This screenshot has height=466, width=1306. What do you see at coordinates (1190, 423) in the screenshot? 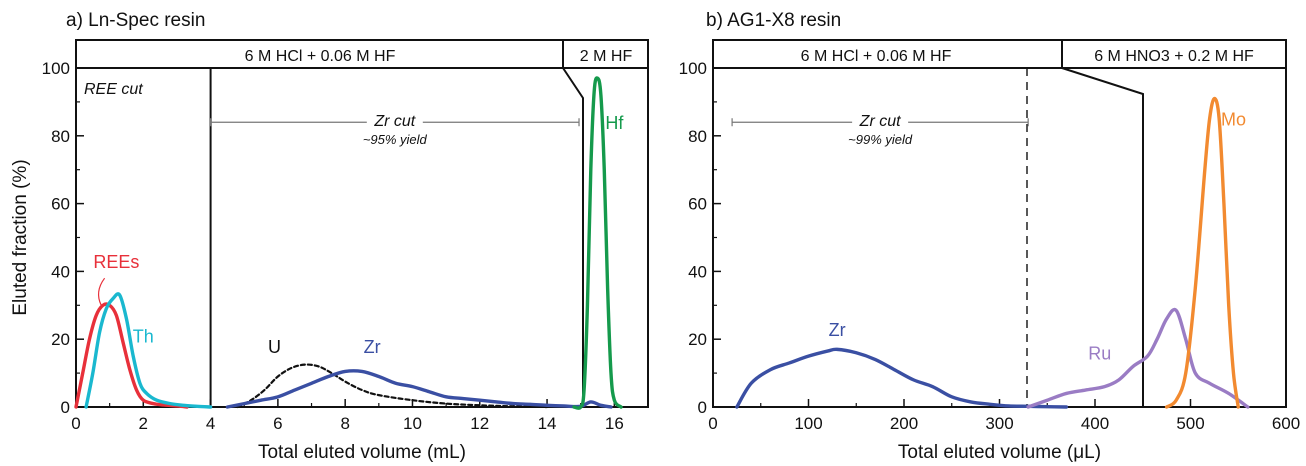
I see `x-tick-label: 500` at bounding box center [1190, 423].